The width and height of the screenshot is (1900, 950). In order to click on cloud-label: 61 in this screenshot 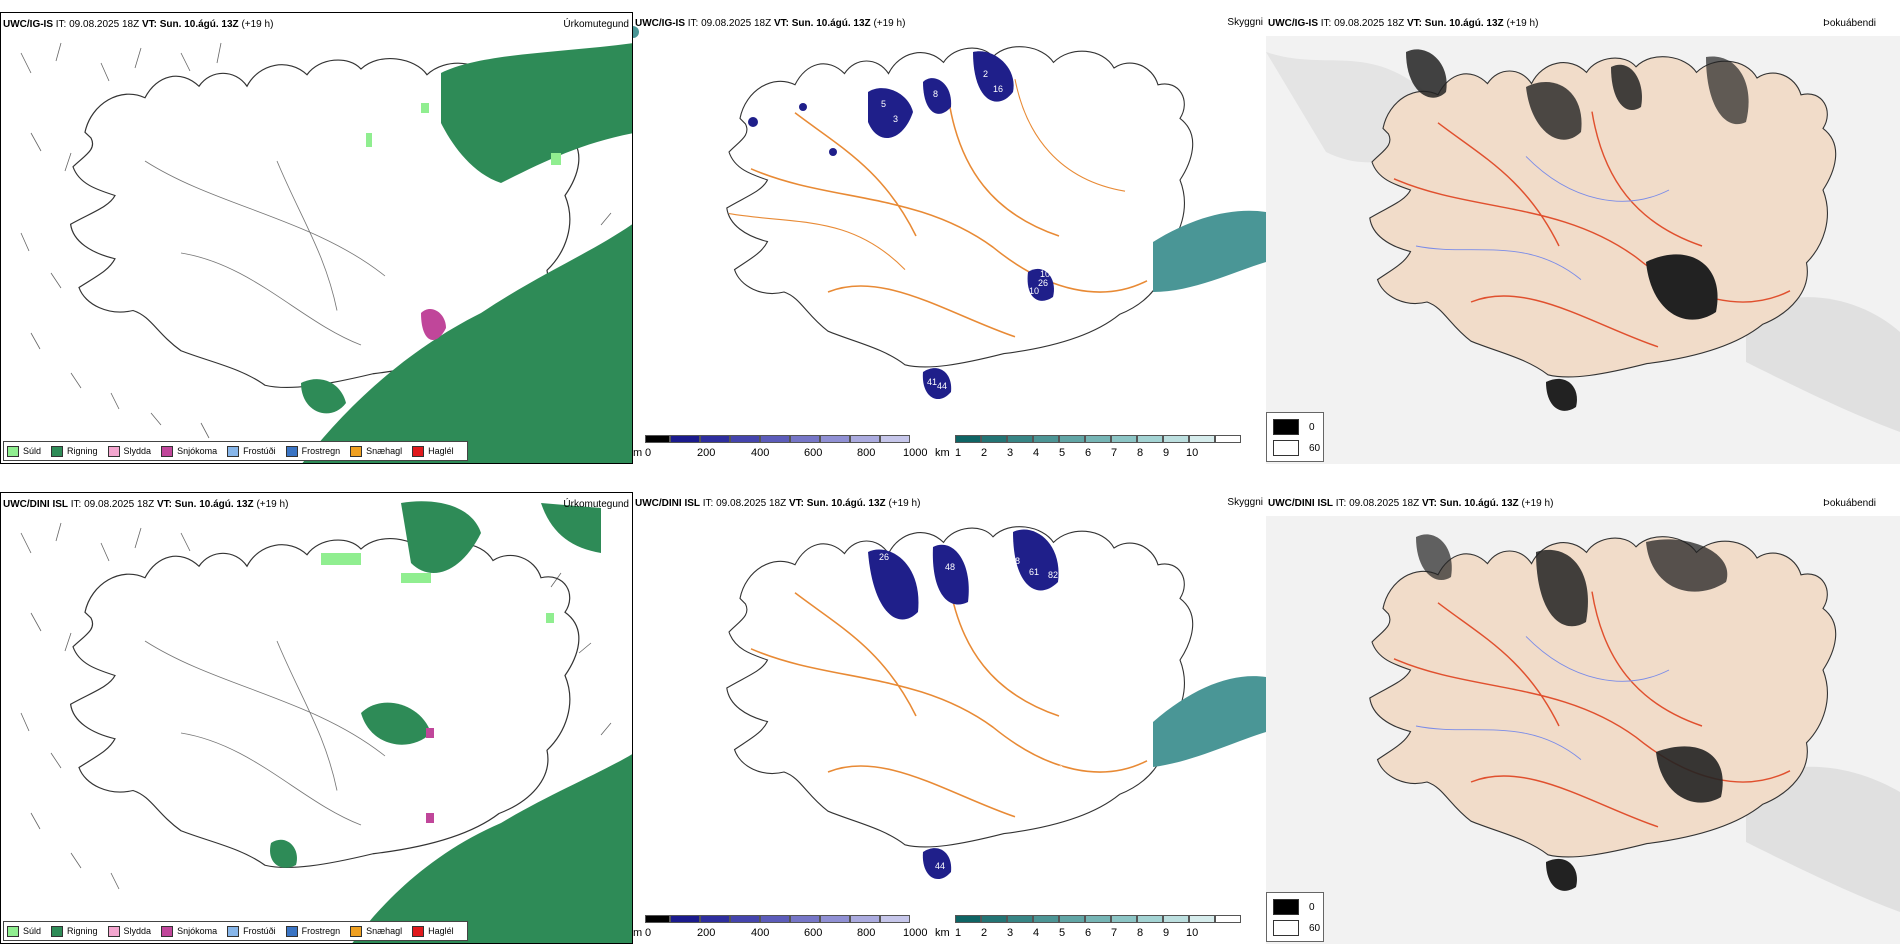, I will do `click(1034, 572)`.